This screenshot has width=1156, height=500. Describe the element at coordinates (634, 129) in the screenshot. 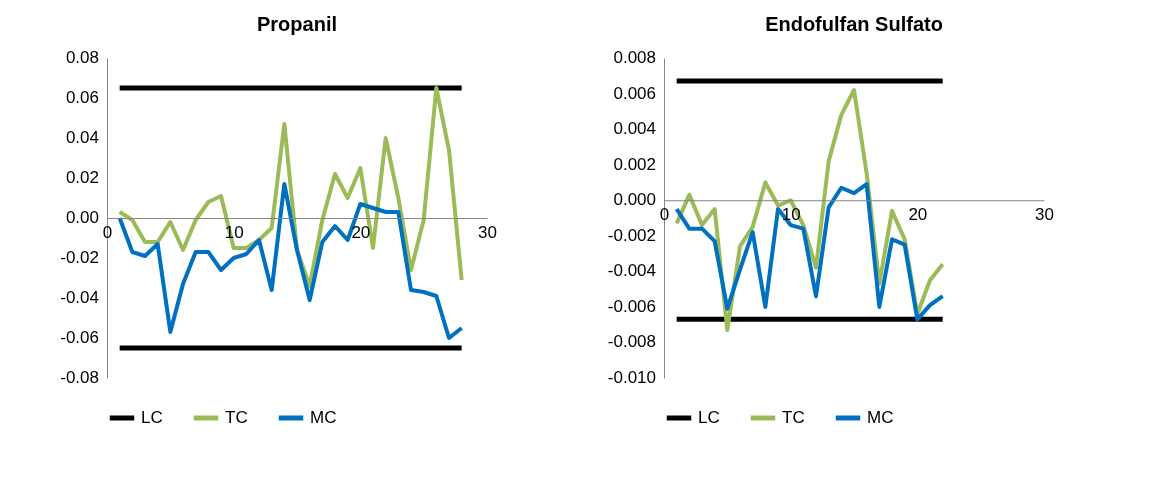

I see `y-tick-label: 0.004` at that location.